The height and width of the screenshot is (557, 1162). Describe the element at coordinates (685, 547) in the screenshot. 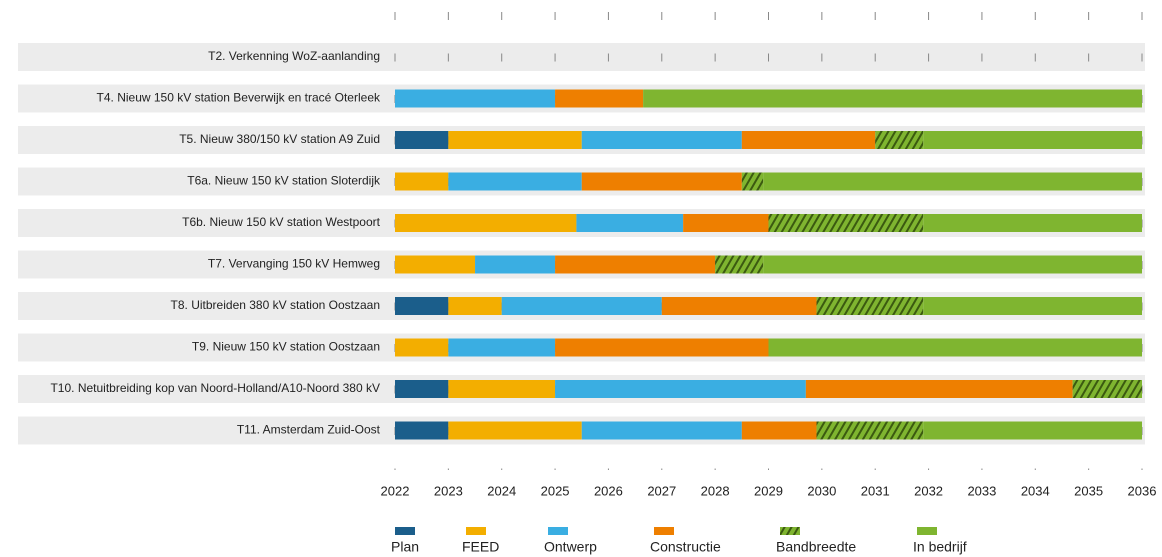

I see `legend-label: Constructie` at that location.